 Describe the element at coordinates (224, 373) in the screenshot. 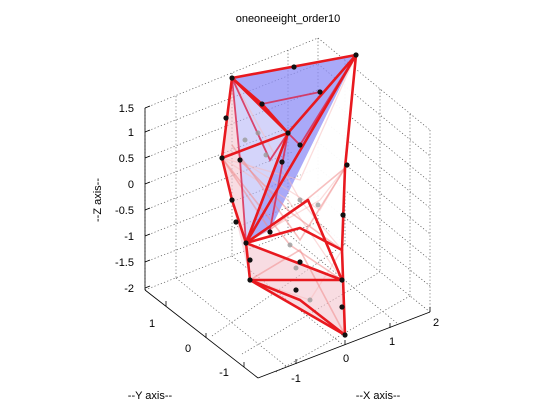

I see `y-tick-label: -1` at that location.